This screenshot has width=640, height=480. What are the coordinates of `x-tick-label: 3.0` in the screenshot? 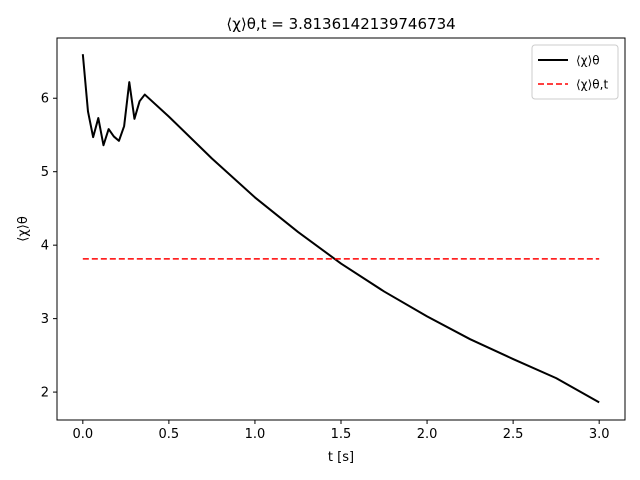 It's located at (599, 434).